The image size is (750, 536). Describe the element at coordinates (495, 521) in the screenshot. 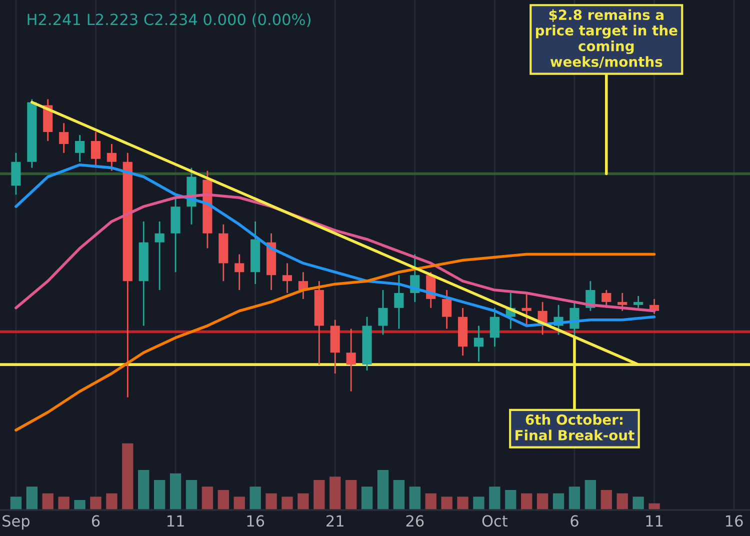

I see `x-tick-label: Oct` at that location.